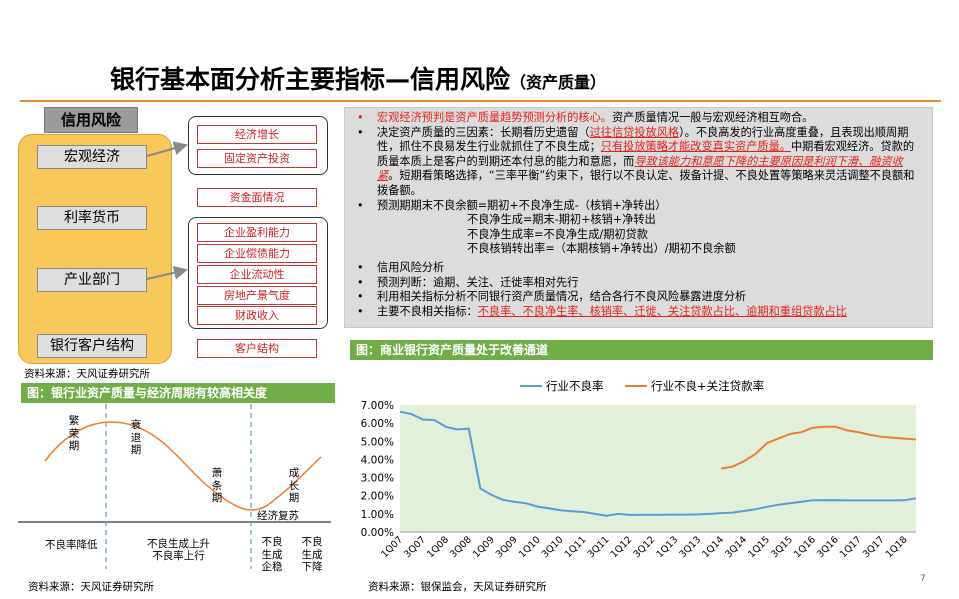 The height and width of the screenshot is (599, 959). What do you see at coordinates (557, 234) in the screenshot?
I see `formula-2: 不良净生成率=不良净生成/期初贷款` at bounding box center [557, 234].